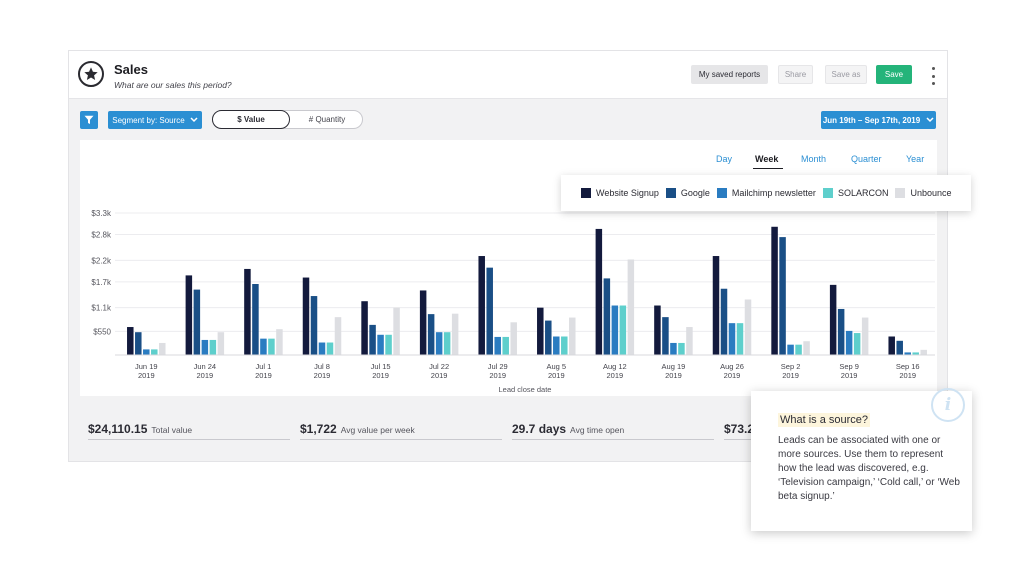 The width and height of the screenshot is (1024, 568). I want to click on y-tick-label: $3.3k, so click(101, 213).